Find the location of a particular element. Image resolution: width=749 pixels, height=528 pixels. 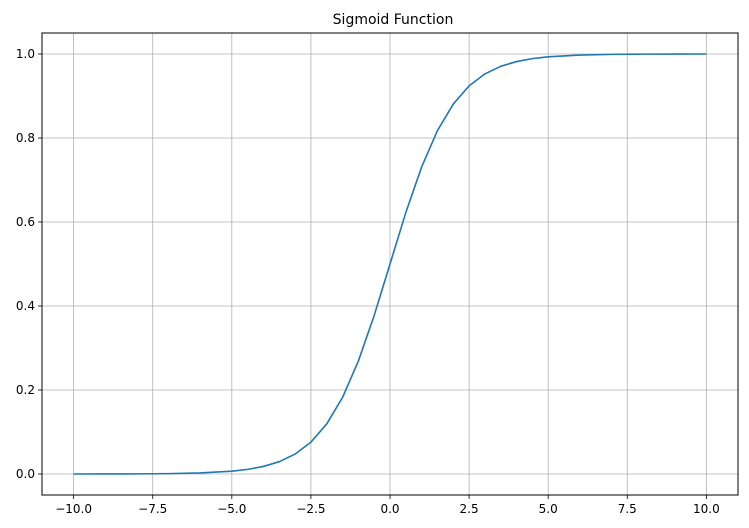

x-tick-label: 10.0 is located at coordinates (706, 509).